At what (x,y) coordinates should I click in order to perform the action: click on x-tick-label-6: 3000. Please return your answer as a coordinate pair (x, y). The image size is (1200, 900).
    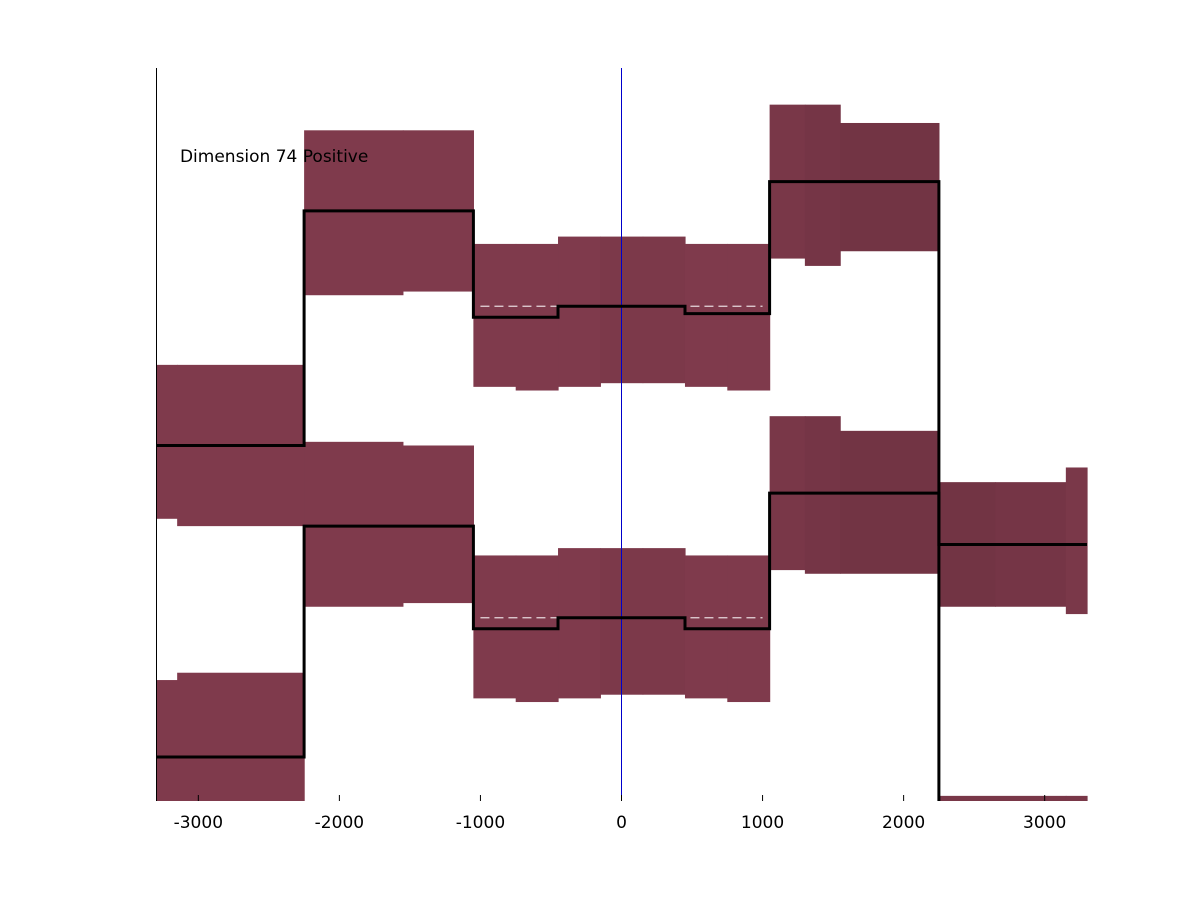
    Looking at the image, I should click on (1044, 823).